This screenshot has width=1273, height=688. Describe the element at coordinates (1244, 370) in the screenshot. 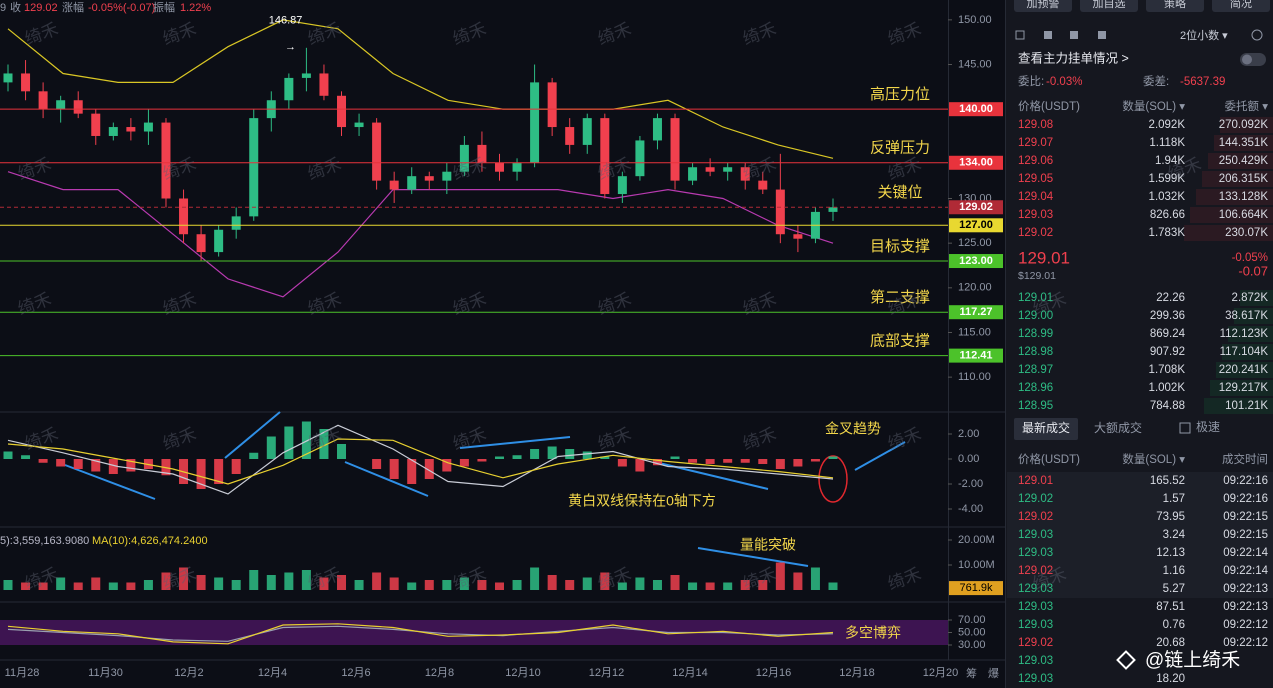

I see `panel-text: 220.241K` at that location.